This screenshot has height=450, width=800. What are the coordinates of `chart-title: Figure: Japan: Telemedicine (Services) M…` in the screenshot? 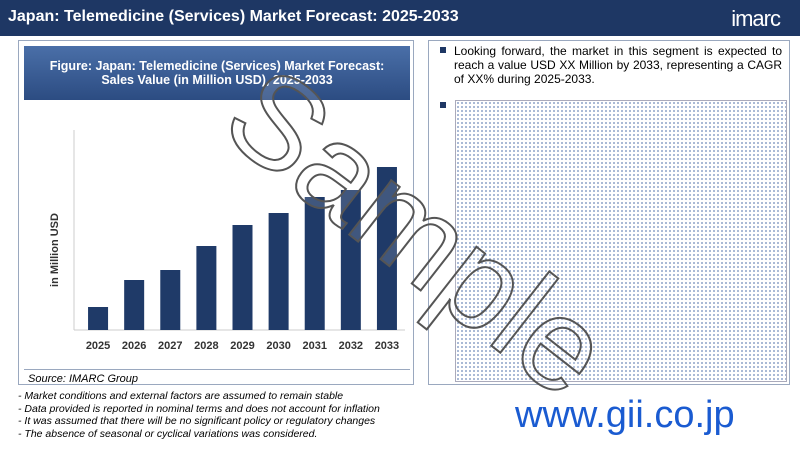 It's located at (217, 73).